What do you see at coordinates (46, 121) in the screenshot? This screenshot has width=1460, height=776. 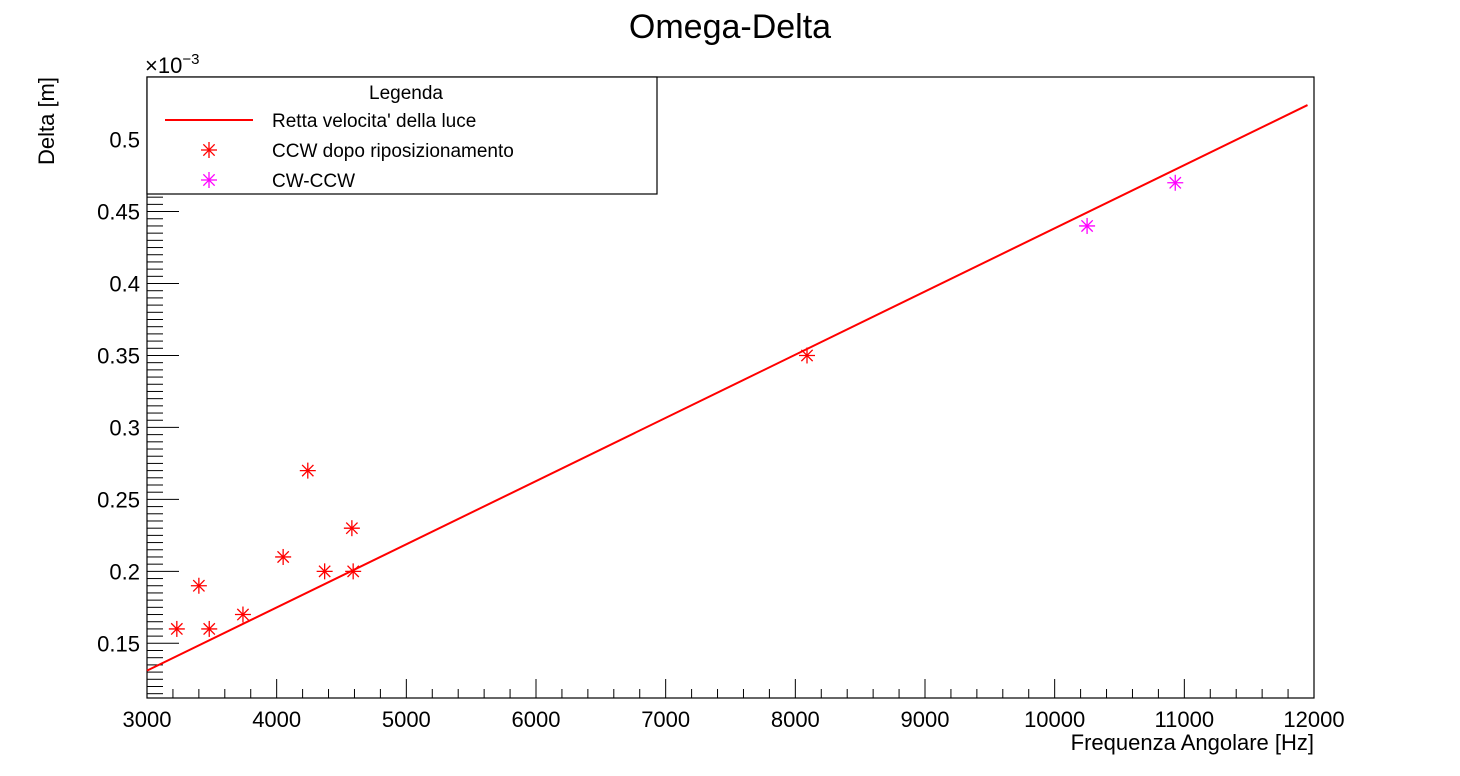 I see `y-axis-label: Delta [m]` at bounding box center [46, 121].